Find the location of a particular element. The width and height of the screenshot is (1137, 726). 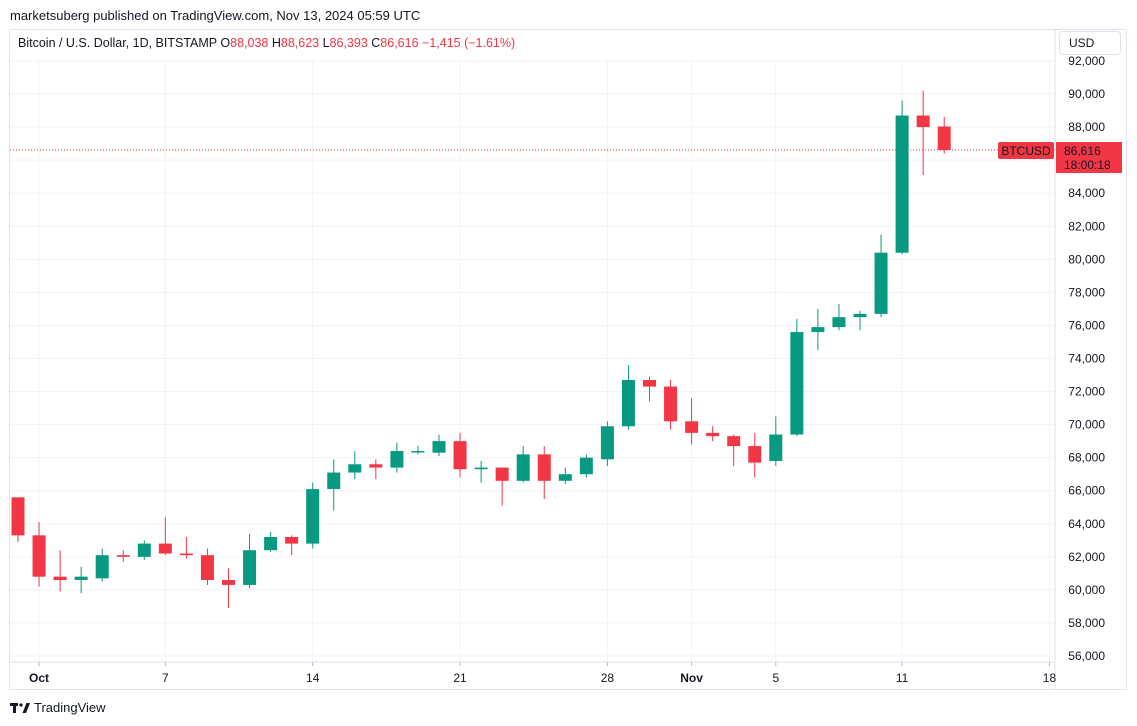

y-tick-label: 58,000 is located at coordinates (1086, 623).